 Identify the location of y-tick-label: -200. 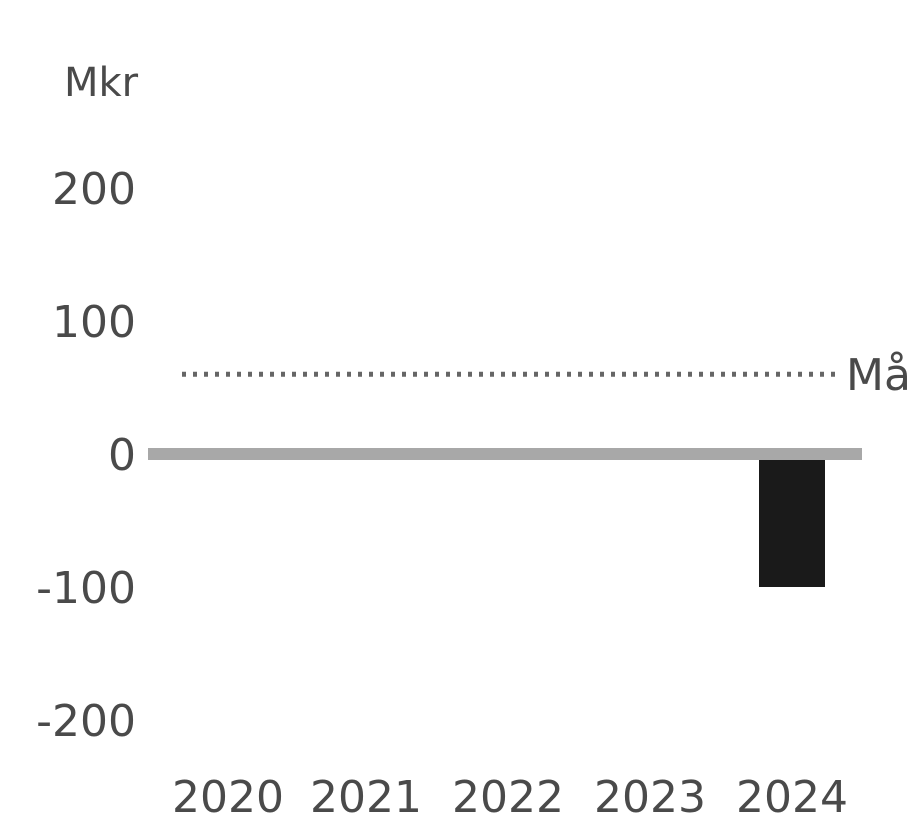
(86, 721).